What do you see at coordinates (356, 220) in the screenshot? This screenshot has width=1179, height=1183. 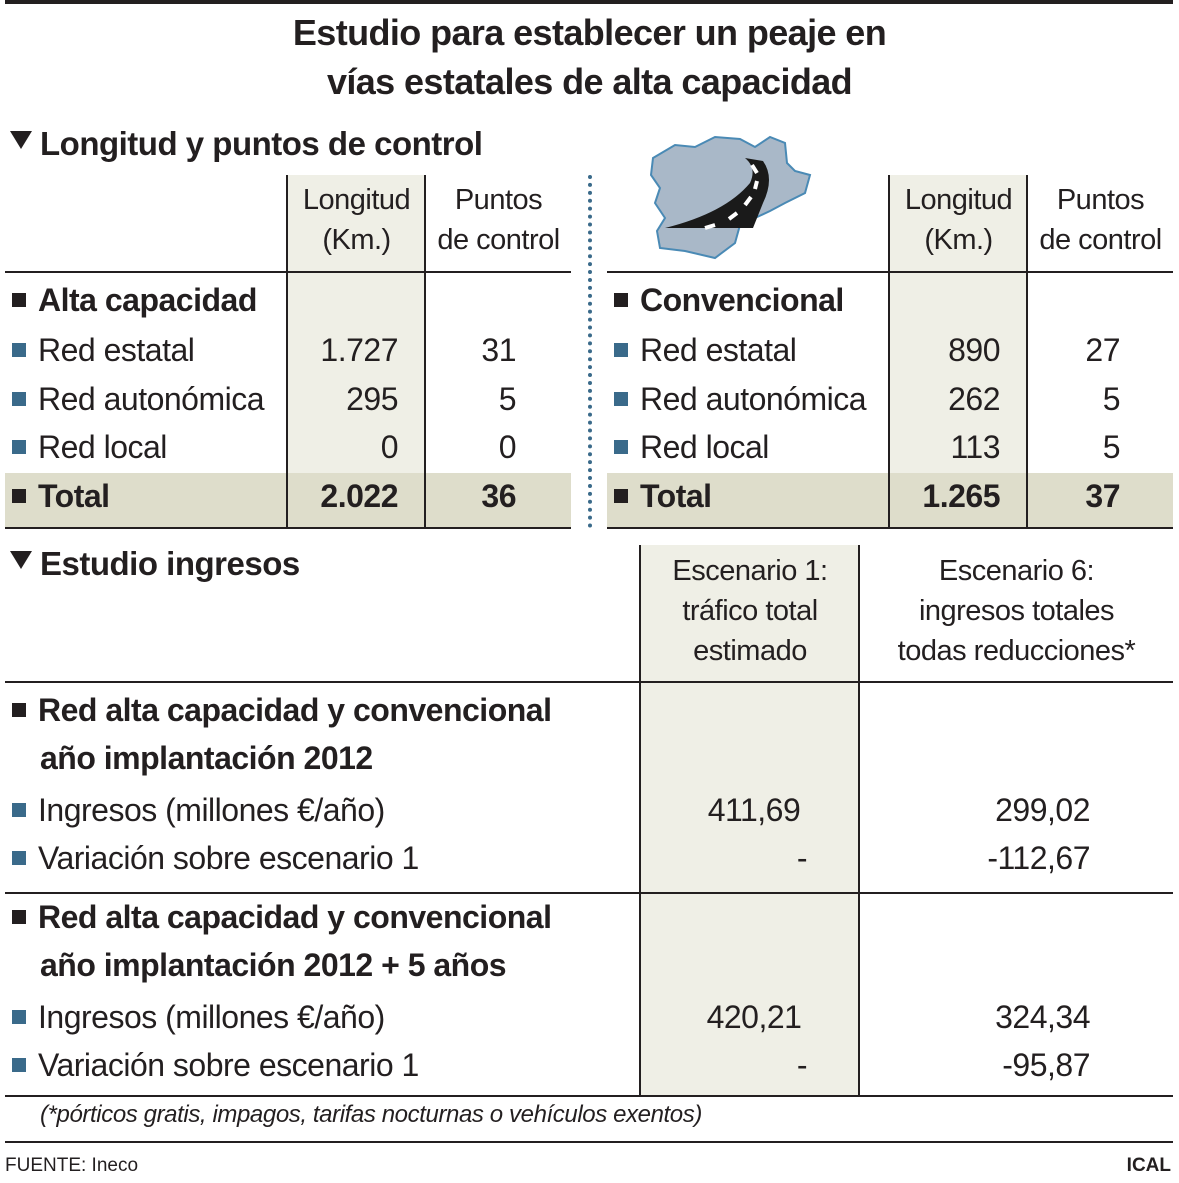 I see `header-longitud-left: Longitud (Km.)` at bounding box center [356, 220].